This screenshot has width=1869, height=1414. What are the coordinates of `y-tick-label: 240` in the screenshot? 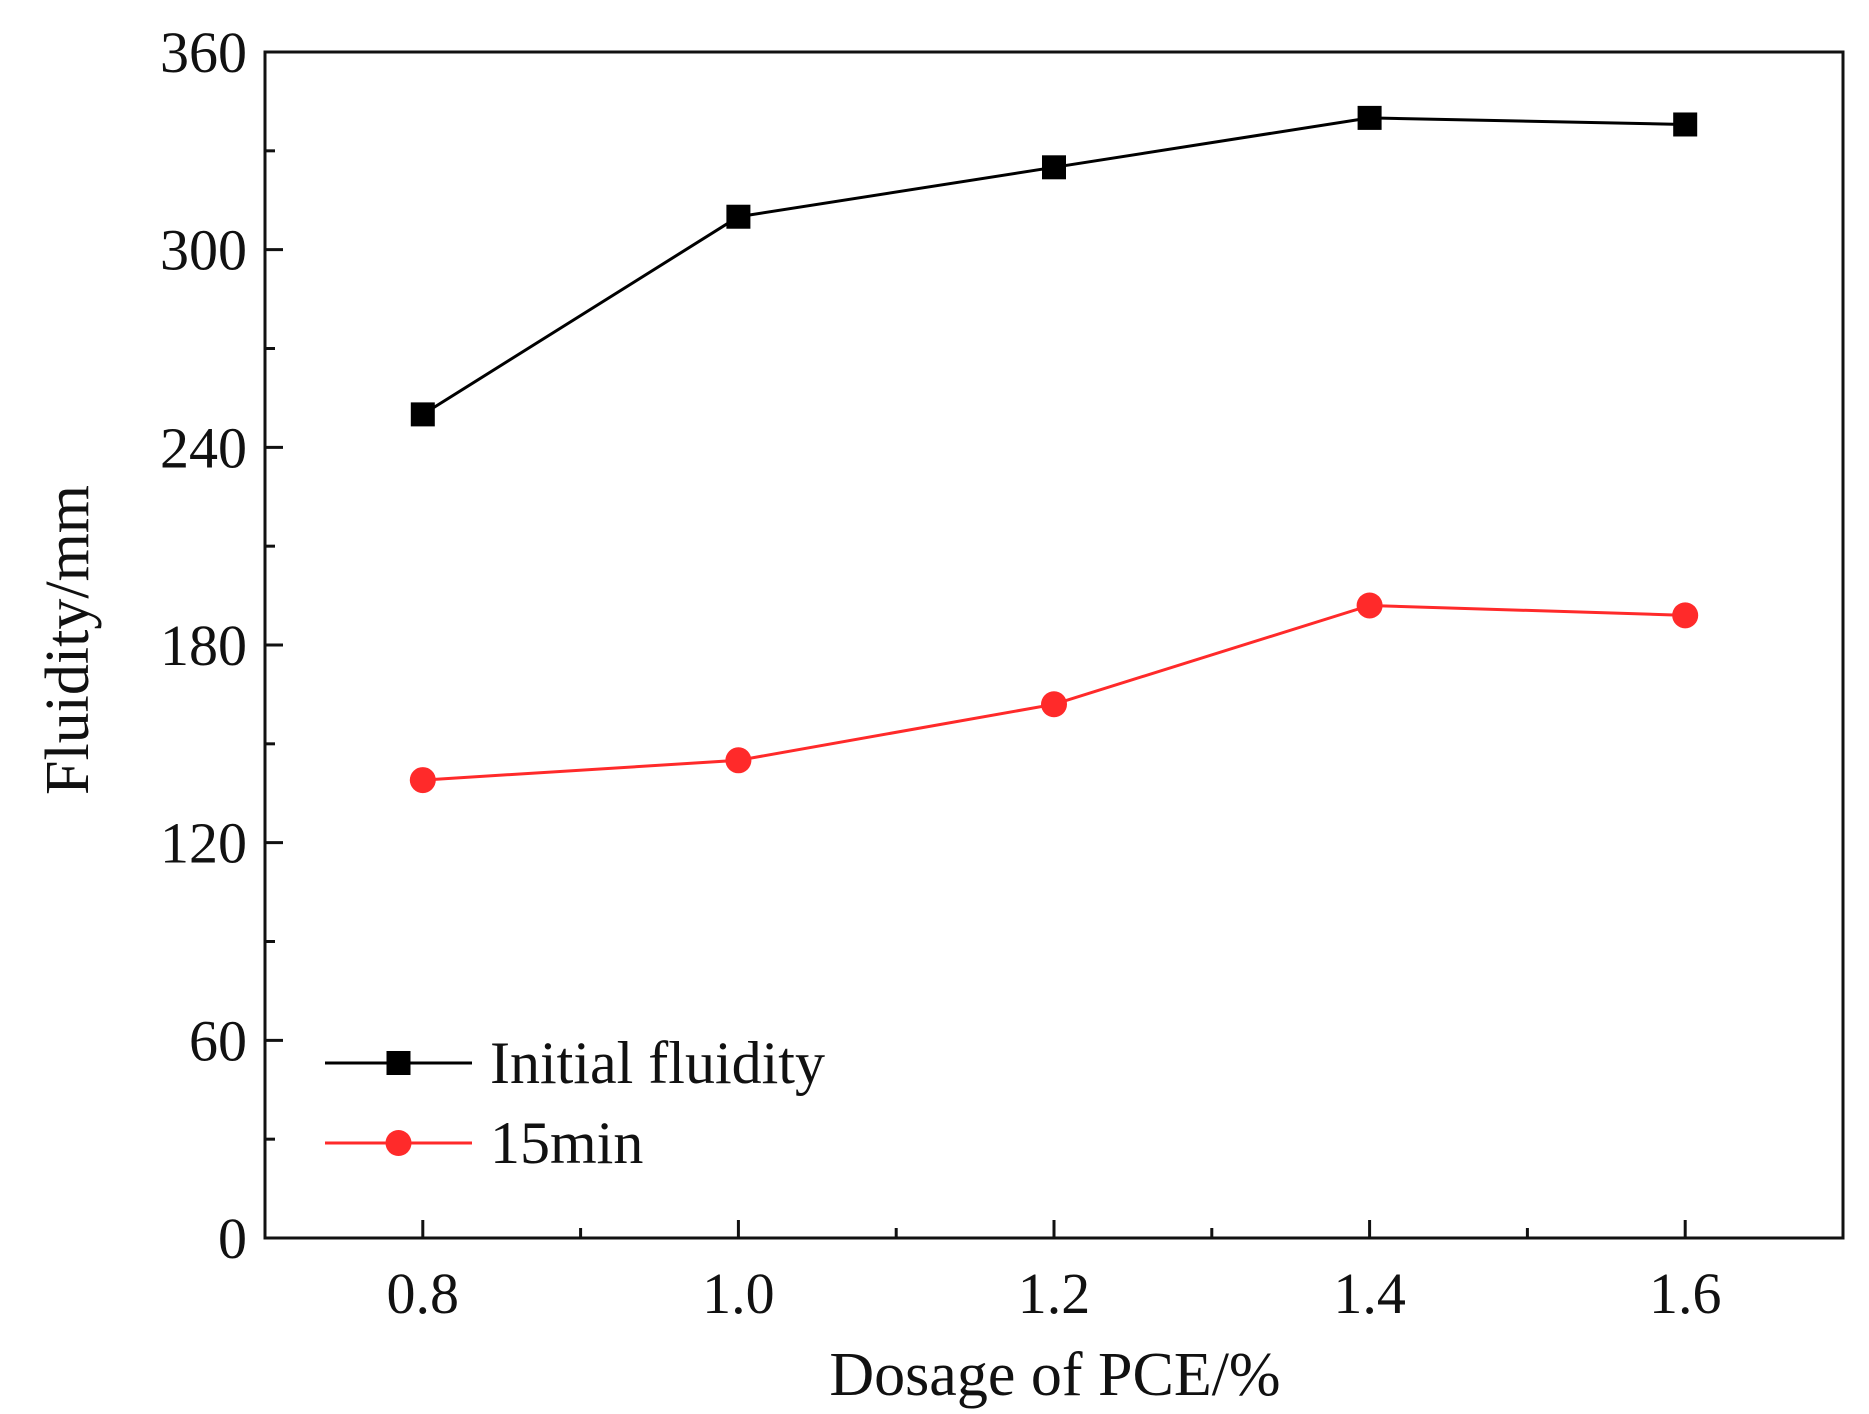 It's located at (203, 447).